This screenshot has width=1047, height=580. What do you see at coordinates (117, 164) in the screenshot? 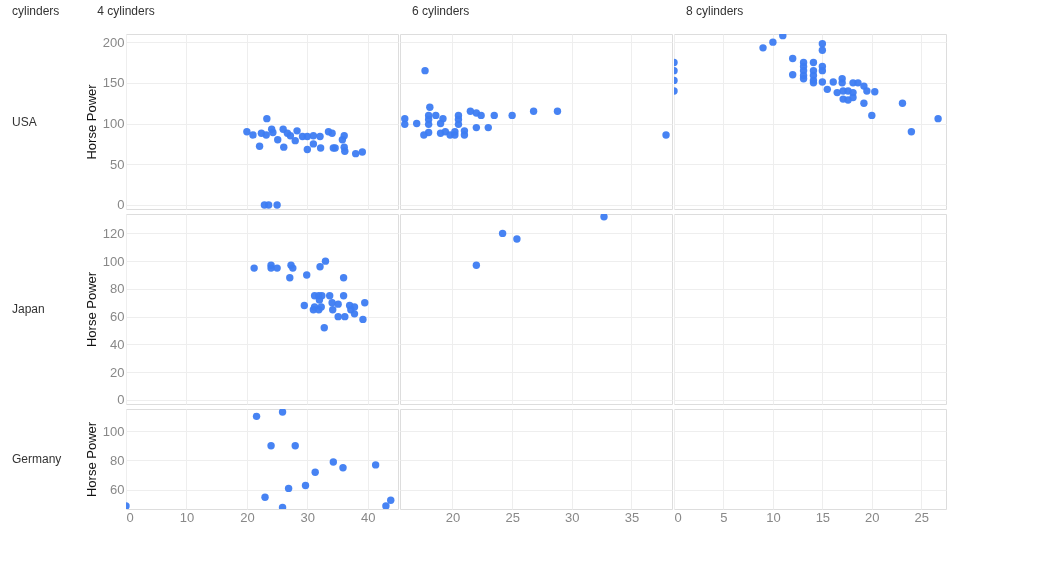
I see `y-tick-label: 50` at bounding box center [117, 164].